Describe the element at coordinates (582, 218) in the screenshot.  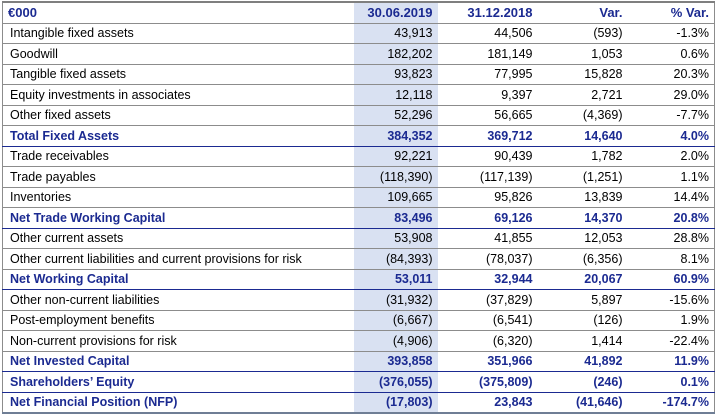
I see `value-var: 14,370` at that location.